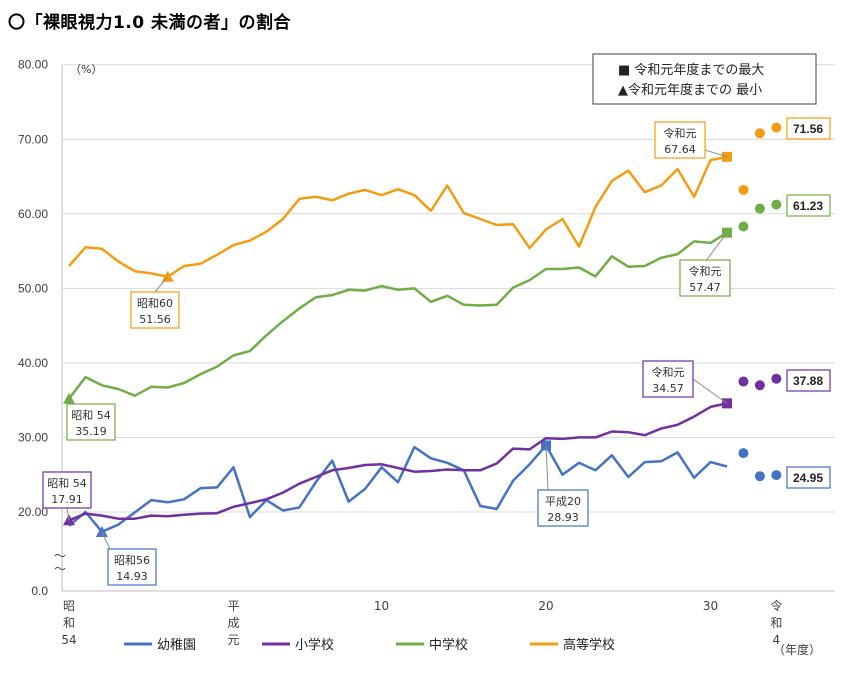  What do you see at coordinates (33, 288) in the screenshot?
I see `y-tick-label: 50.00` at bounding box center [33, 288].